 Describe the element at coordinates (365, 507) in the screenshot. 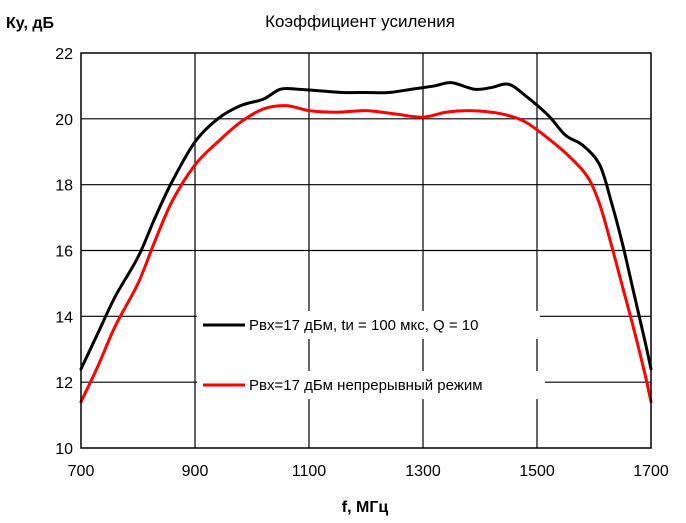

I see `x-axis-title: f, МГц` at that location.